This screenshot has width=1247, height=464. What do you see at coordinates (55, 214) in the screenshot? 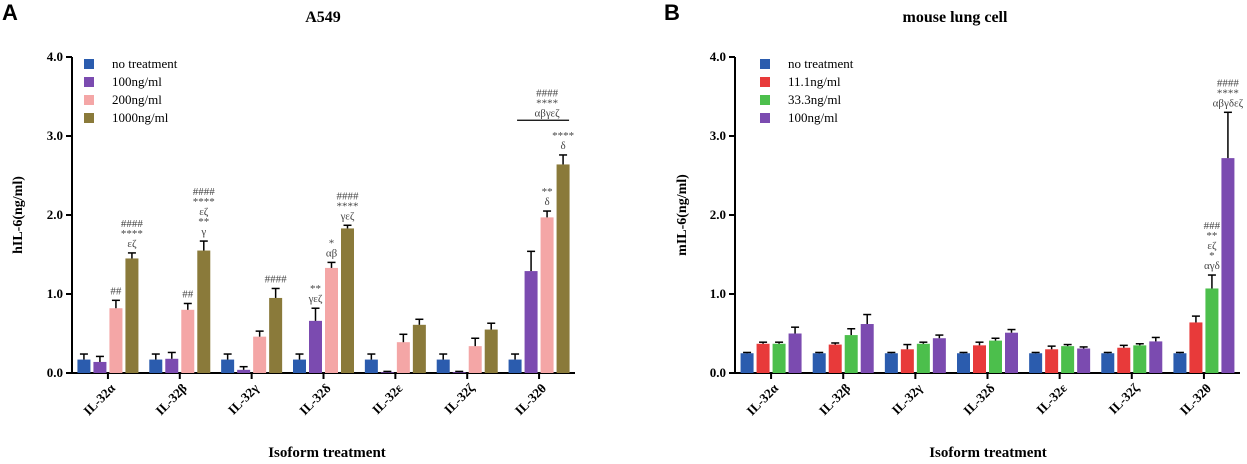
I see `y-tick-label: 2.0` at bounding box center [55, 214].